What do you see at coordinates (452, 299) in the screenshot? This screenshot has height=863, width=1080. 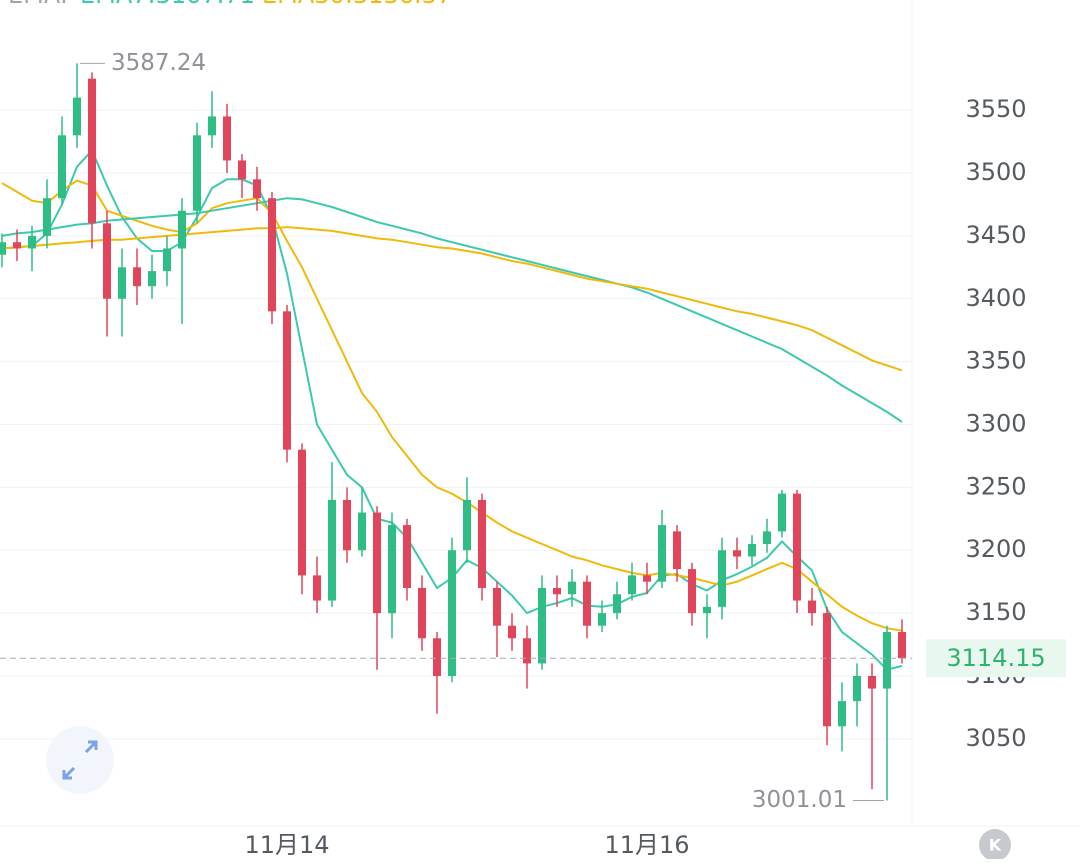 I see `ema-line` at bounding box center [452, 299].